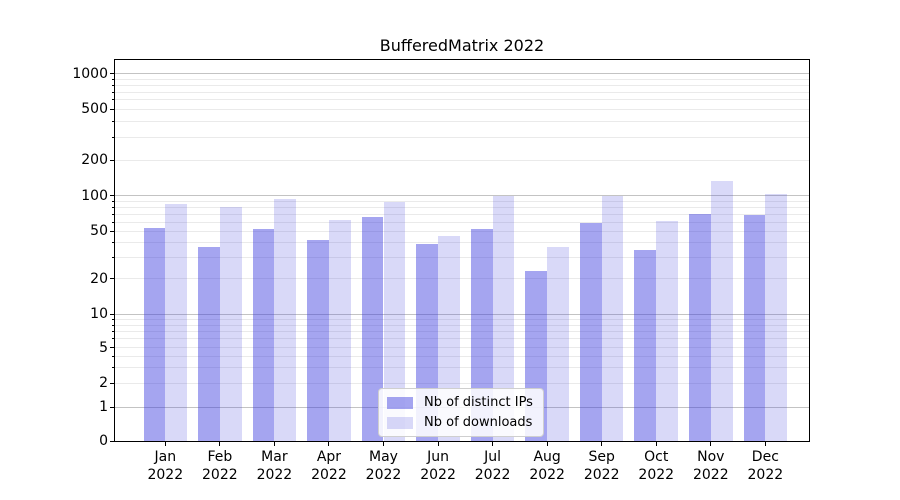 The height and width of the screenshot is (500, 900). What do you see at coordinates (165, 466) in the screenshot?
I see `x-tick-label-jan: Jan 2022` at bounding box center [165, 466].